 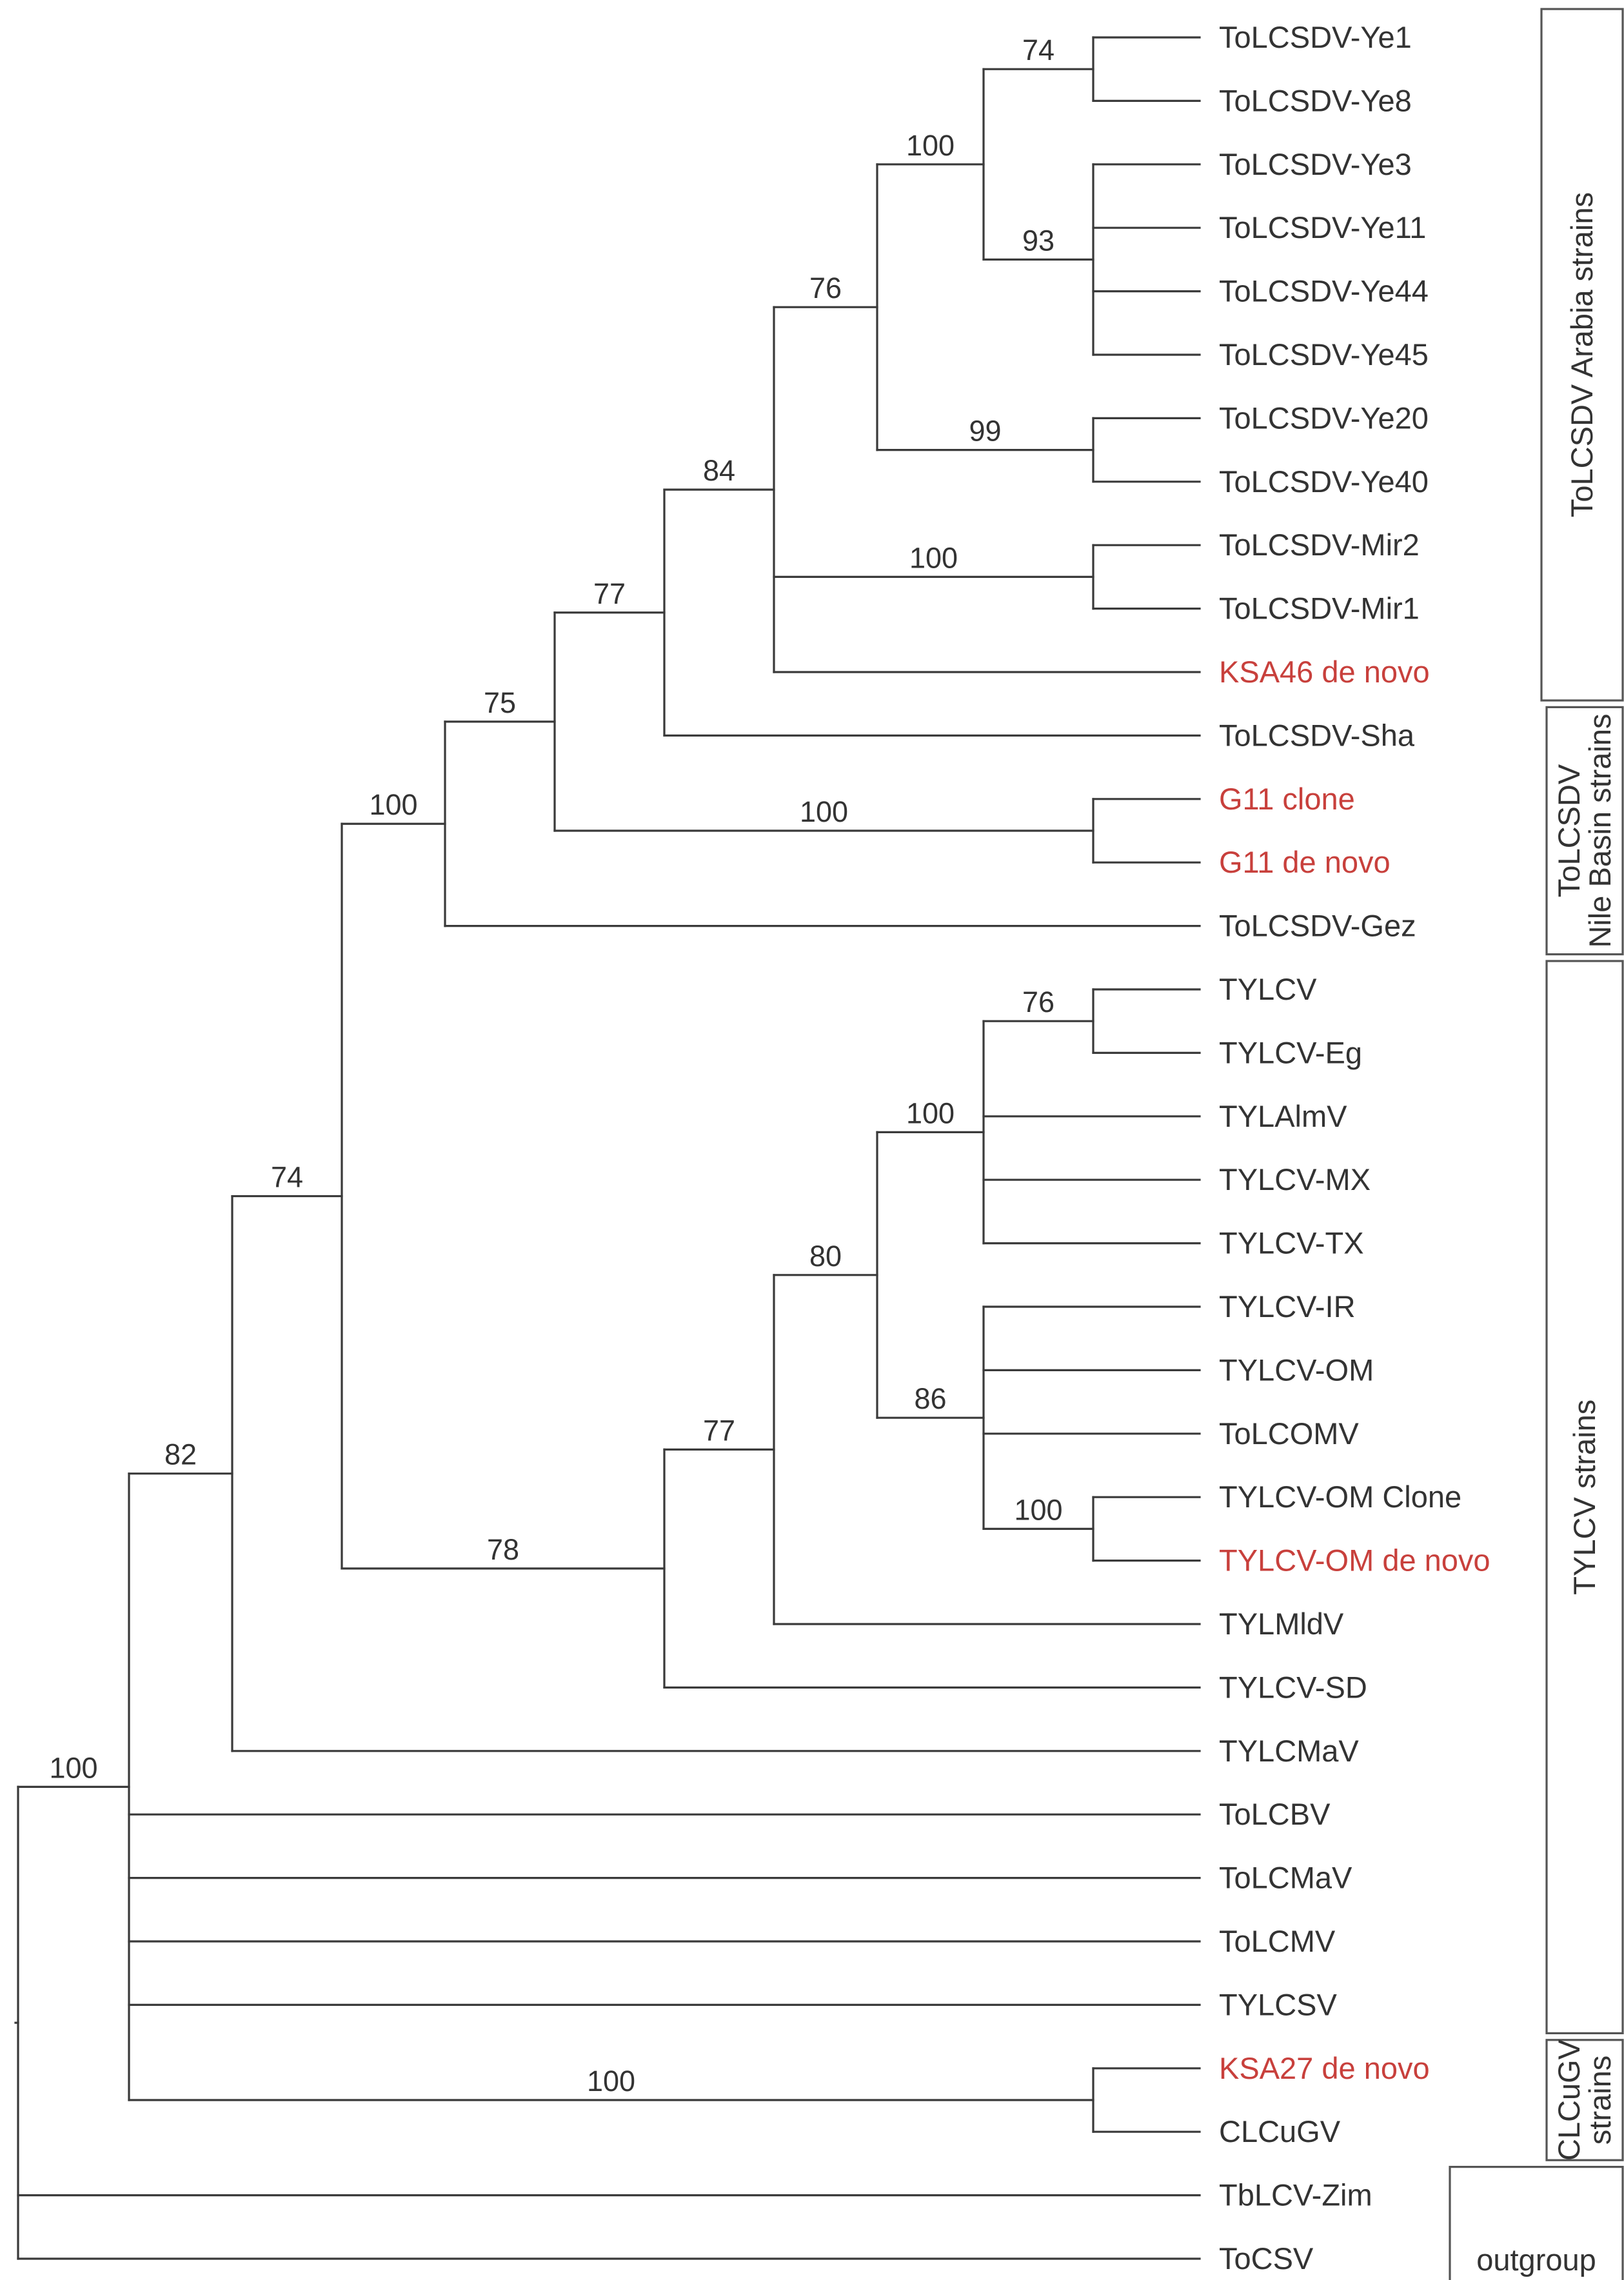 I want to click on taxon-label-ye40: ToLCSDV-Ye40, so click(x=1324, y=481).